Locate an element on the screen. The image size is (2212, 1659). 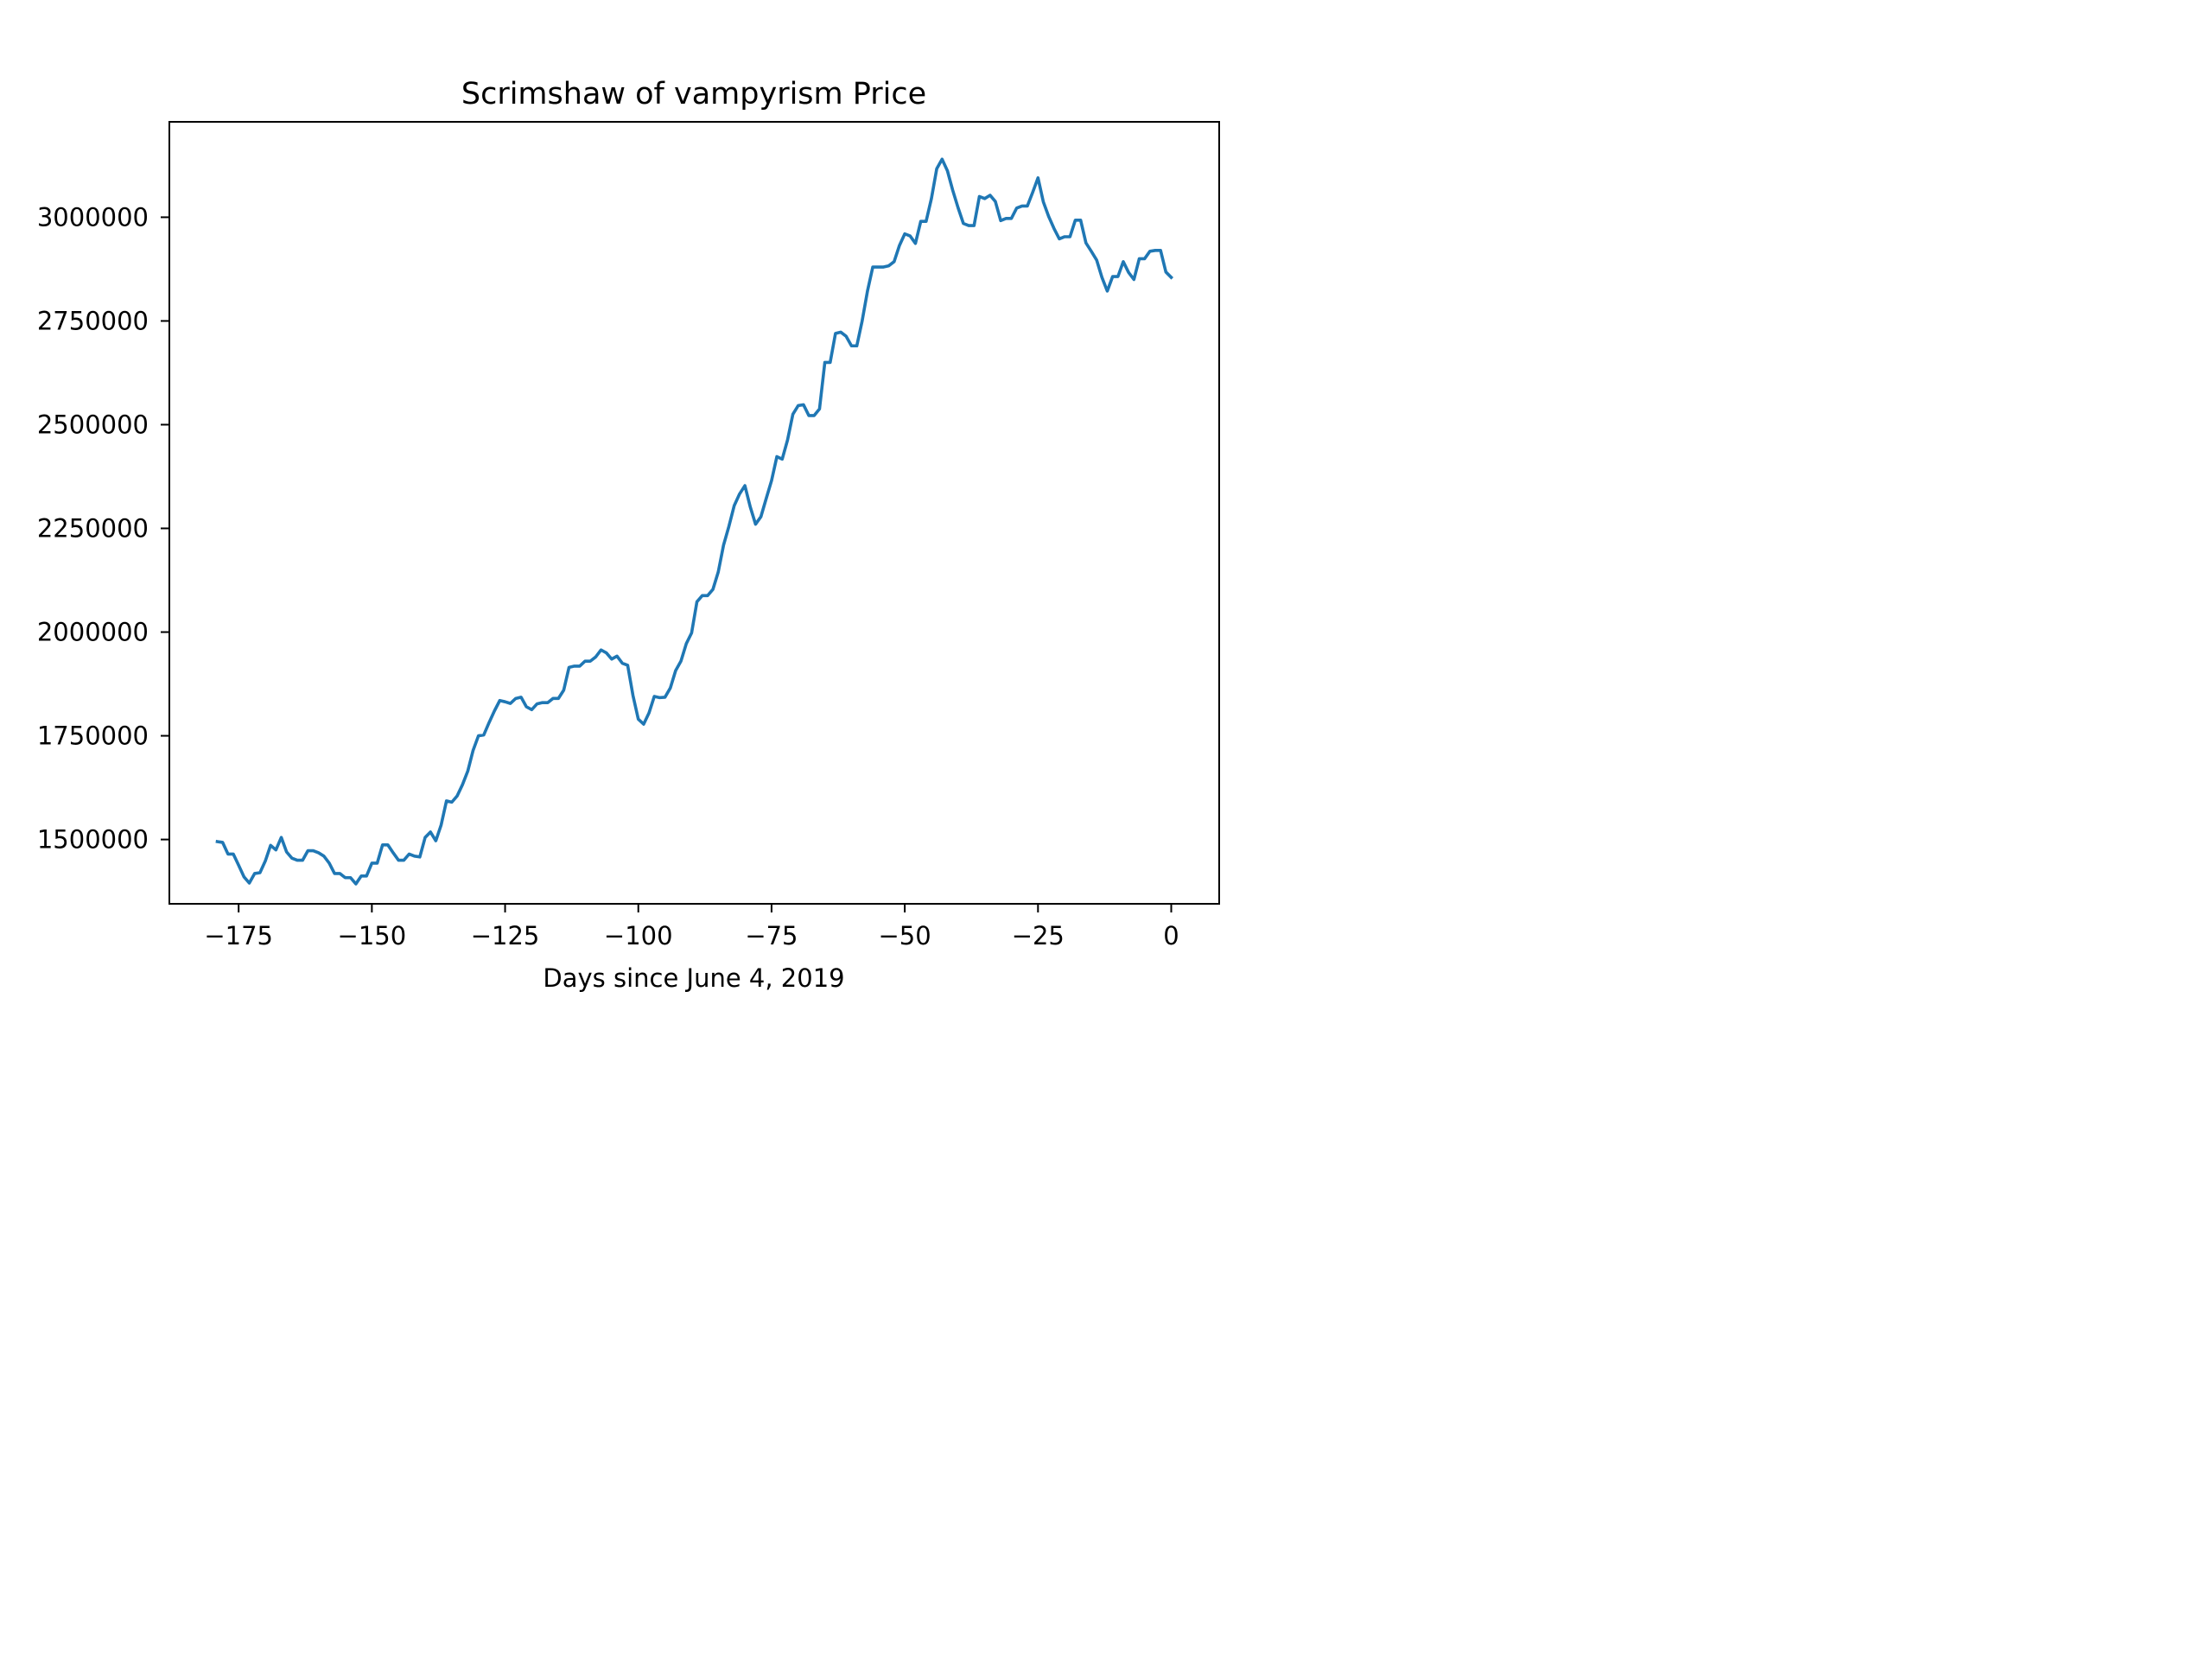
x-tick-label: −175 is located at coordinates (238, 936).